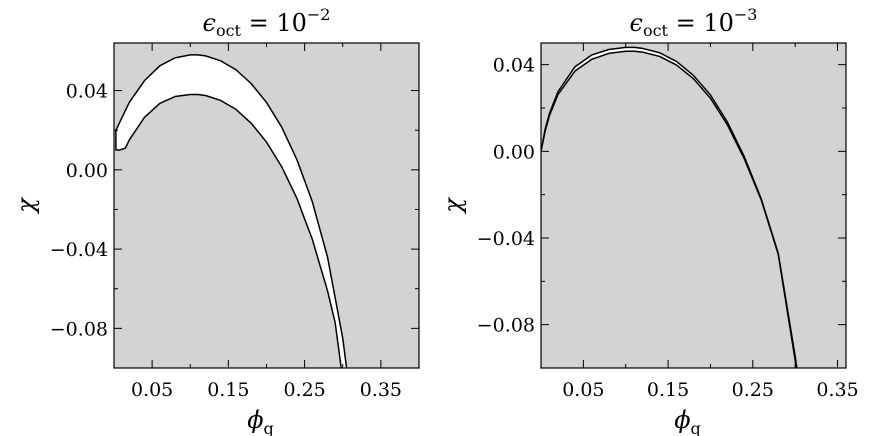 This screenshot has width=872, height=436. I want to click on title-exponent: −3, so click(746, 14).